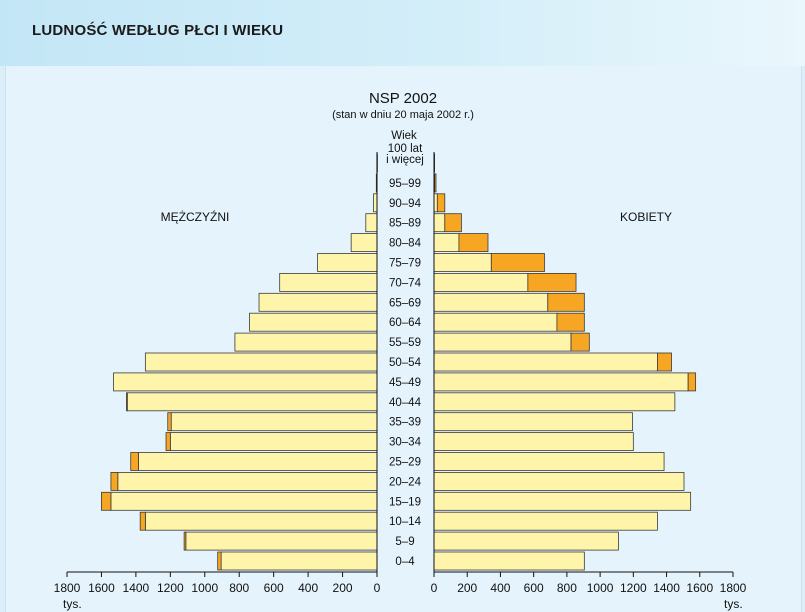 This screenshot has height=612, width=805. I want to click on age-group-label: 95–99, so click(405, 184).